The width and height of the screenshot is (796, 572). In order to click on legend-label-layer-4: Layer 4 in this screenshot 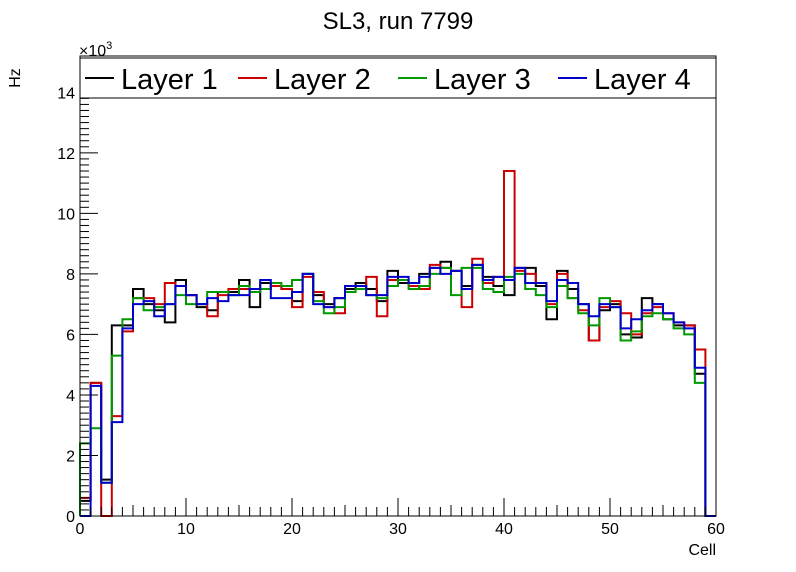, I will do `click(642, 80)`.